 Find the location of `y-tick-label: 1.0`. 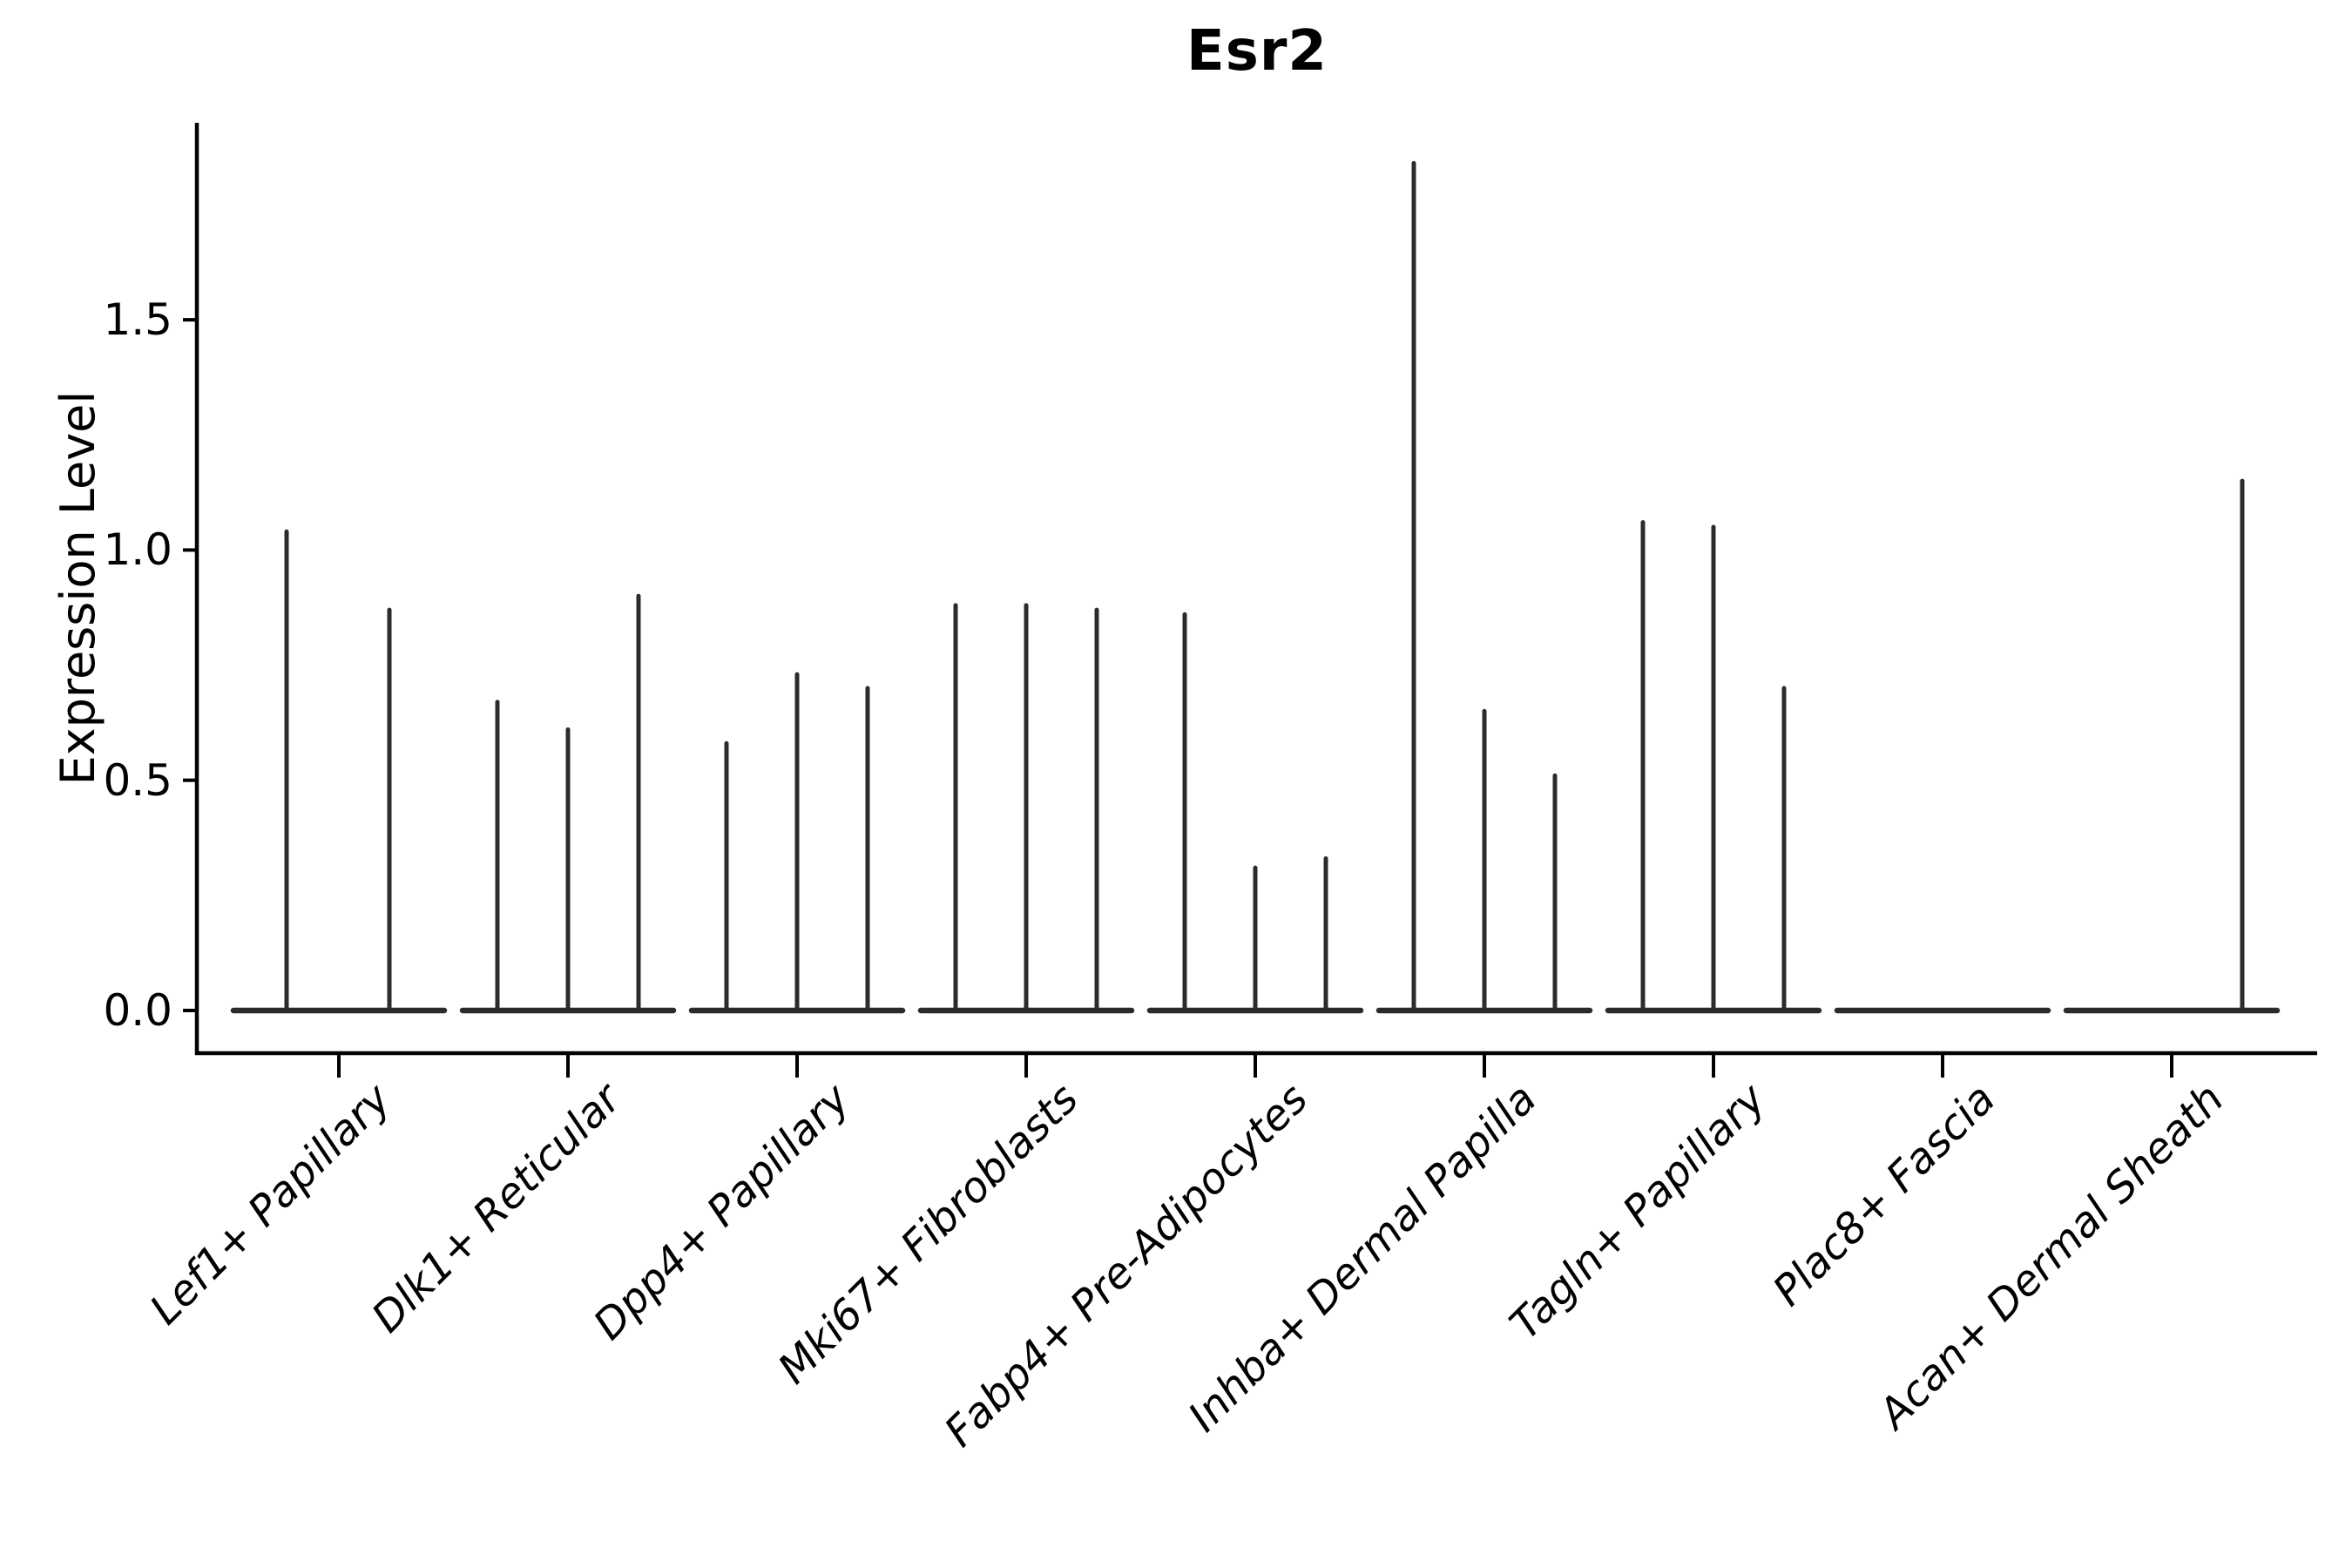

y-tick-label: 1.0 is located at coordinates (137, 550).